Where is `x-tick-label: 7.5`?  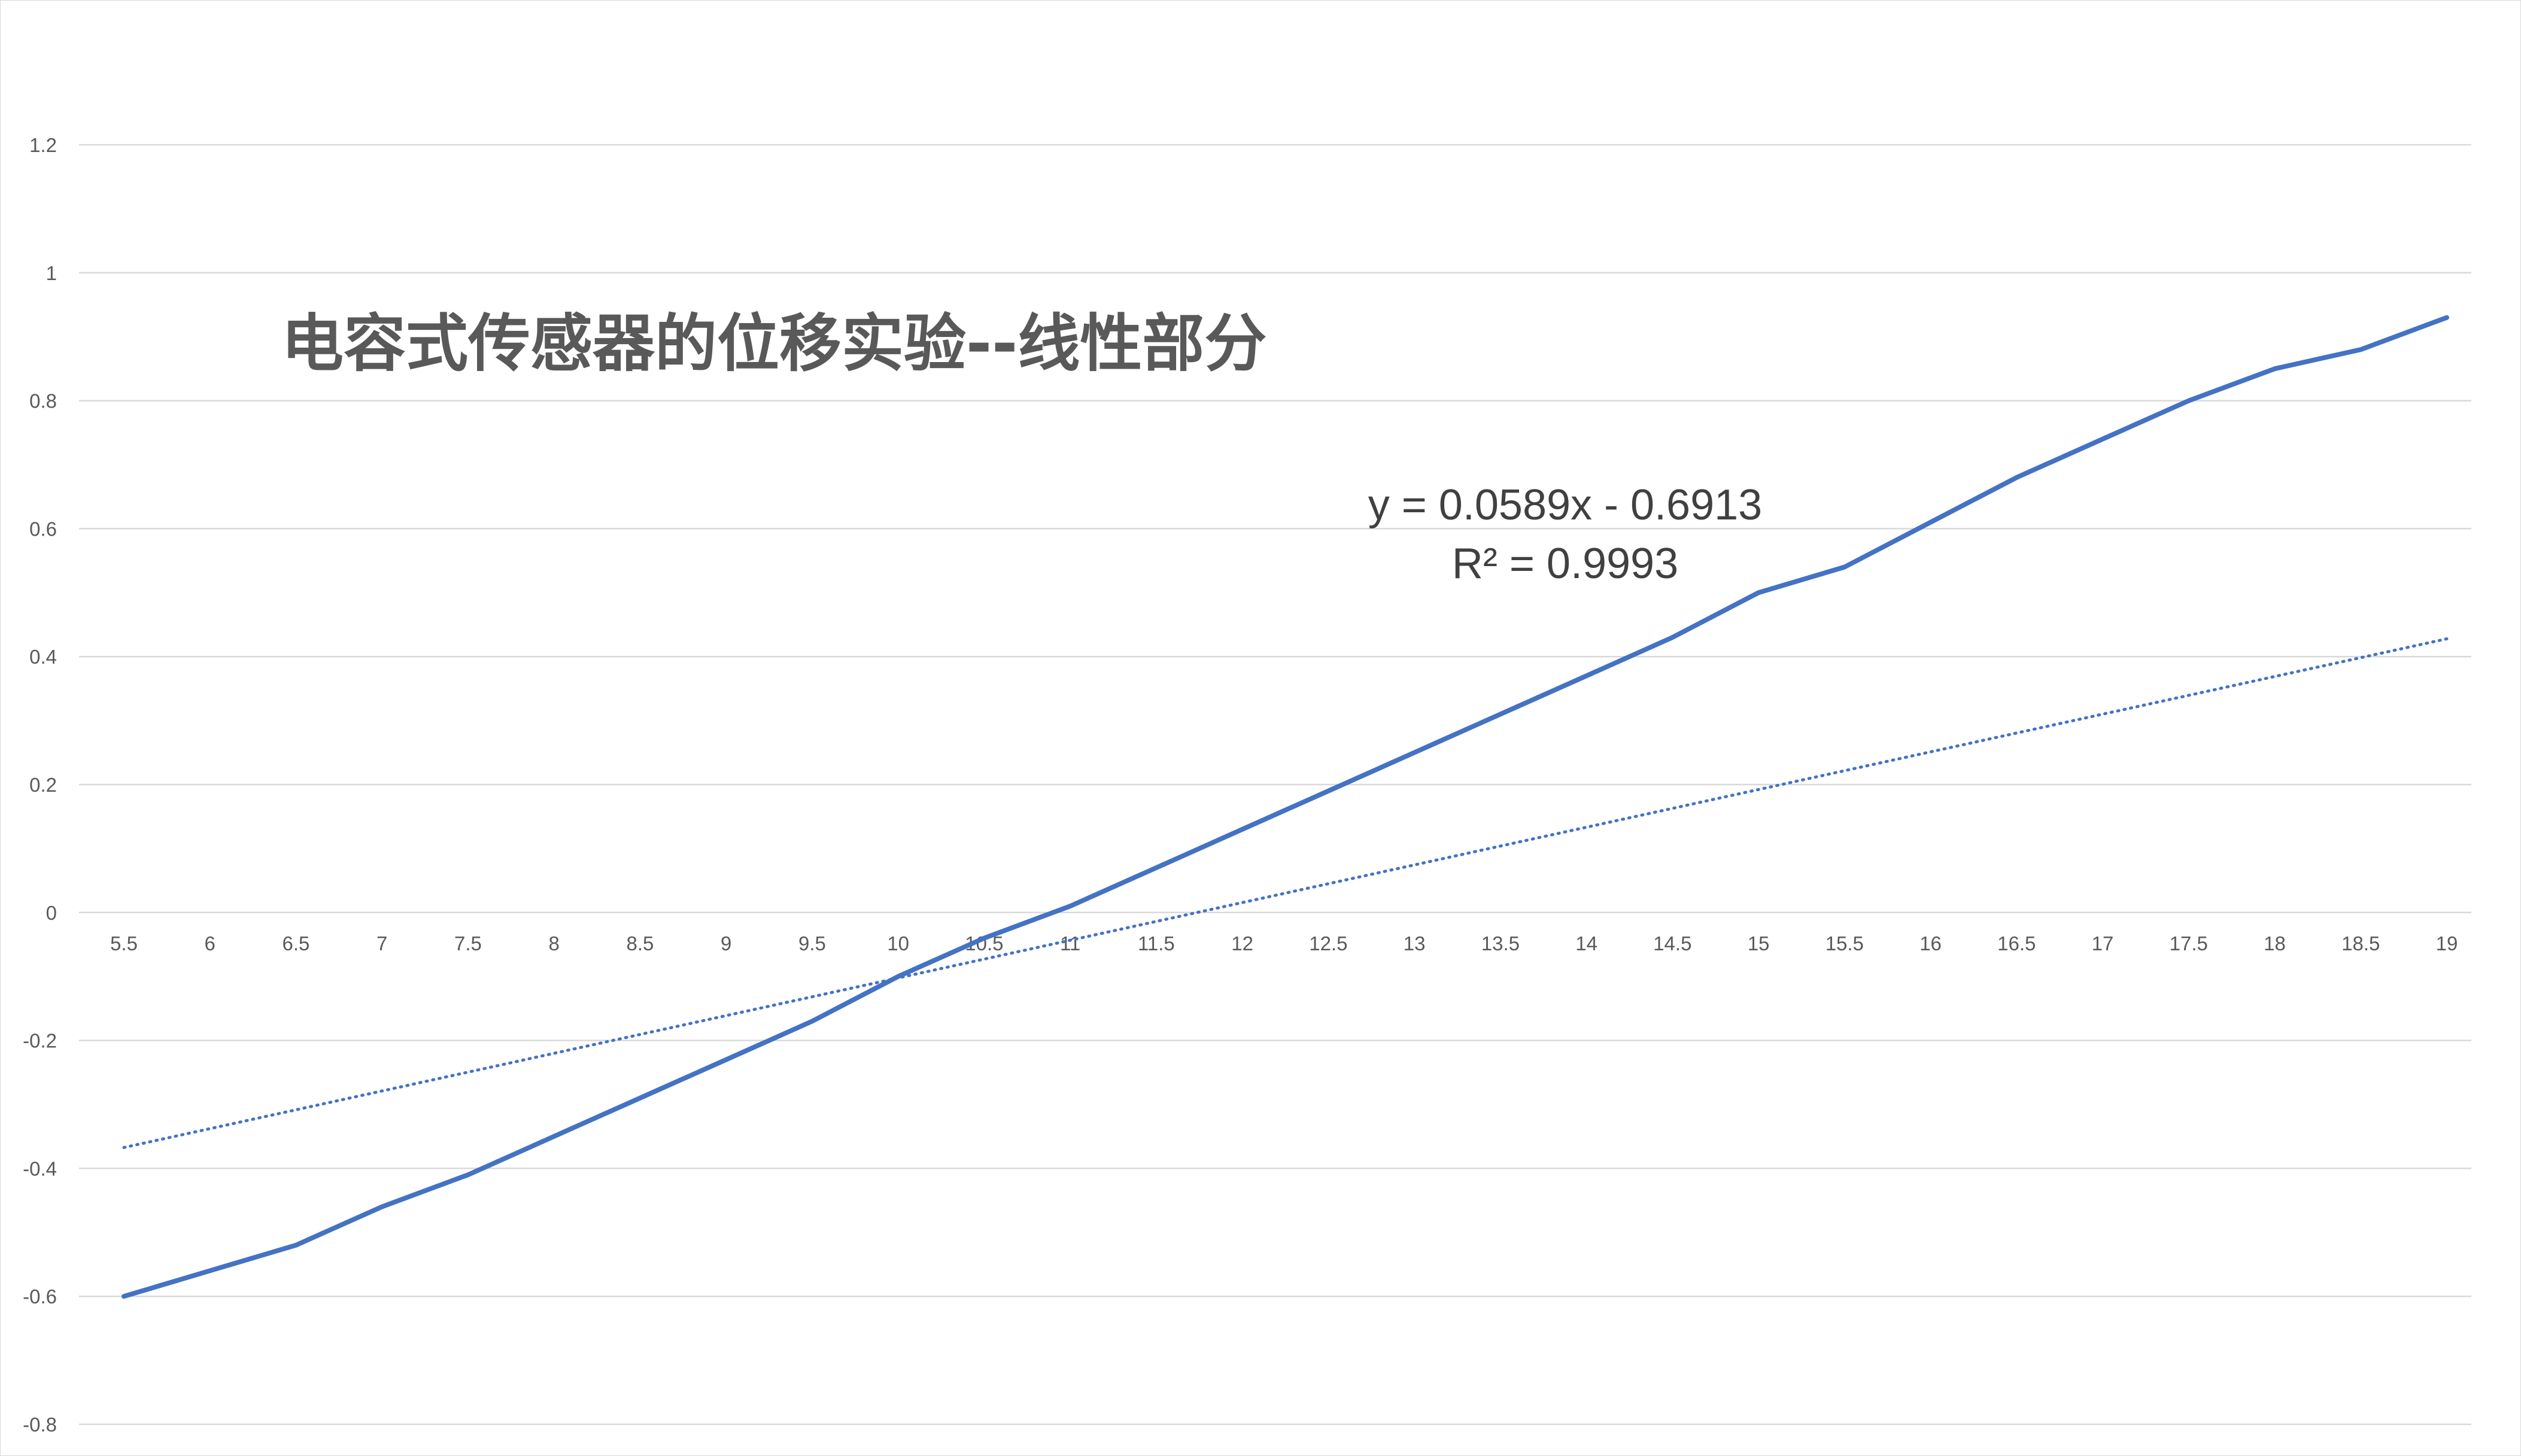
x-tick-label: 7.5 is located at coordinates (468, 943).